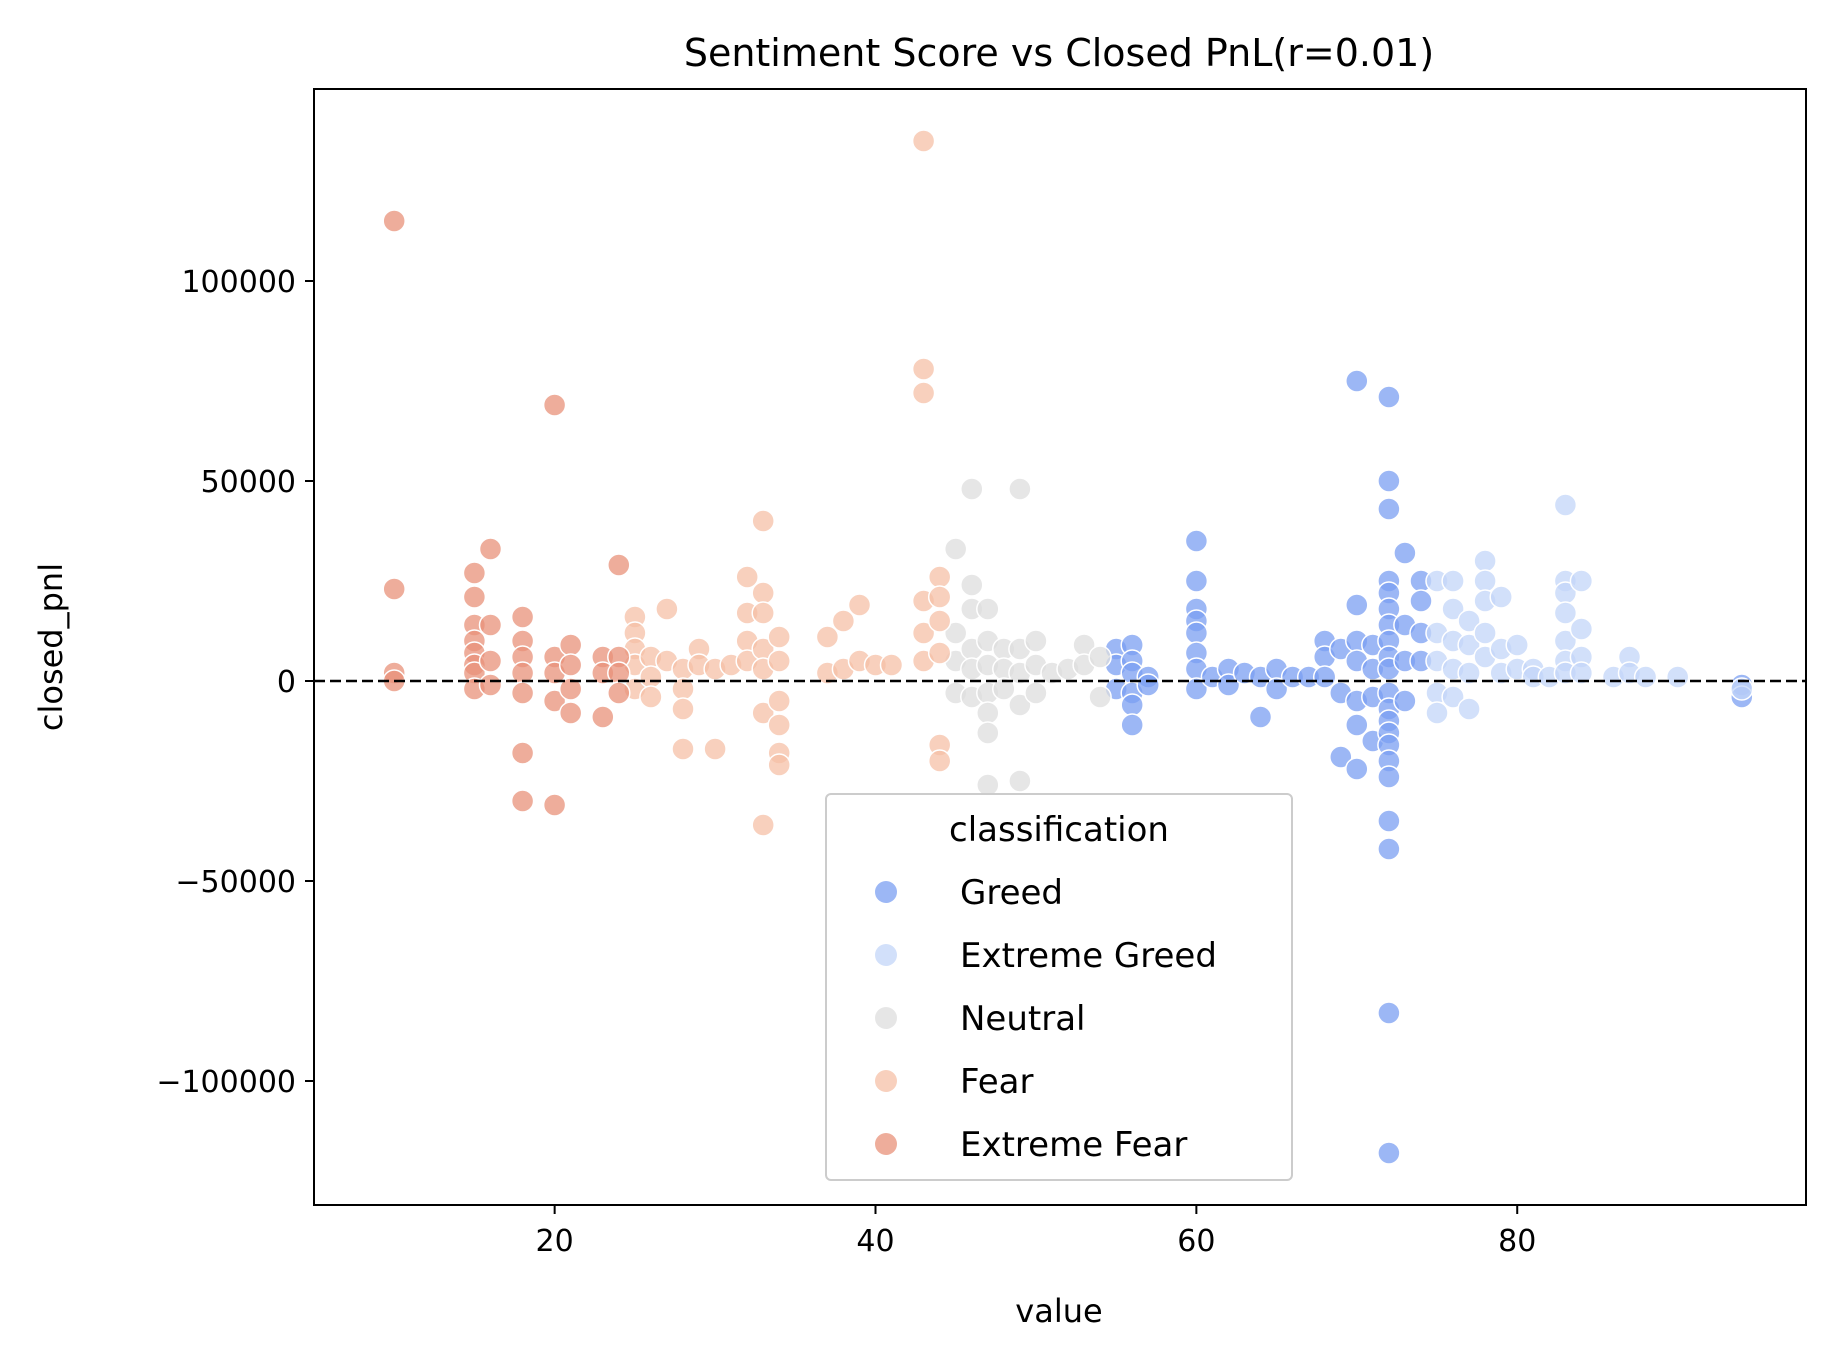 Image resolution: width=1830 pixels, height=1361 pixels. What do you see at coordinates (886, 955) in the screenshot?
I see `legend-marker-extreme-greed` at bounding box center [886, 955].